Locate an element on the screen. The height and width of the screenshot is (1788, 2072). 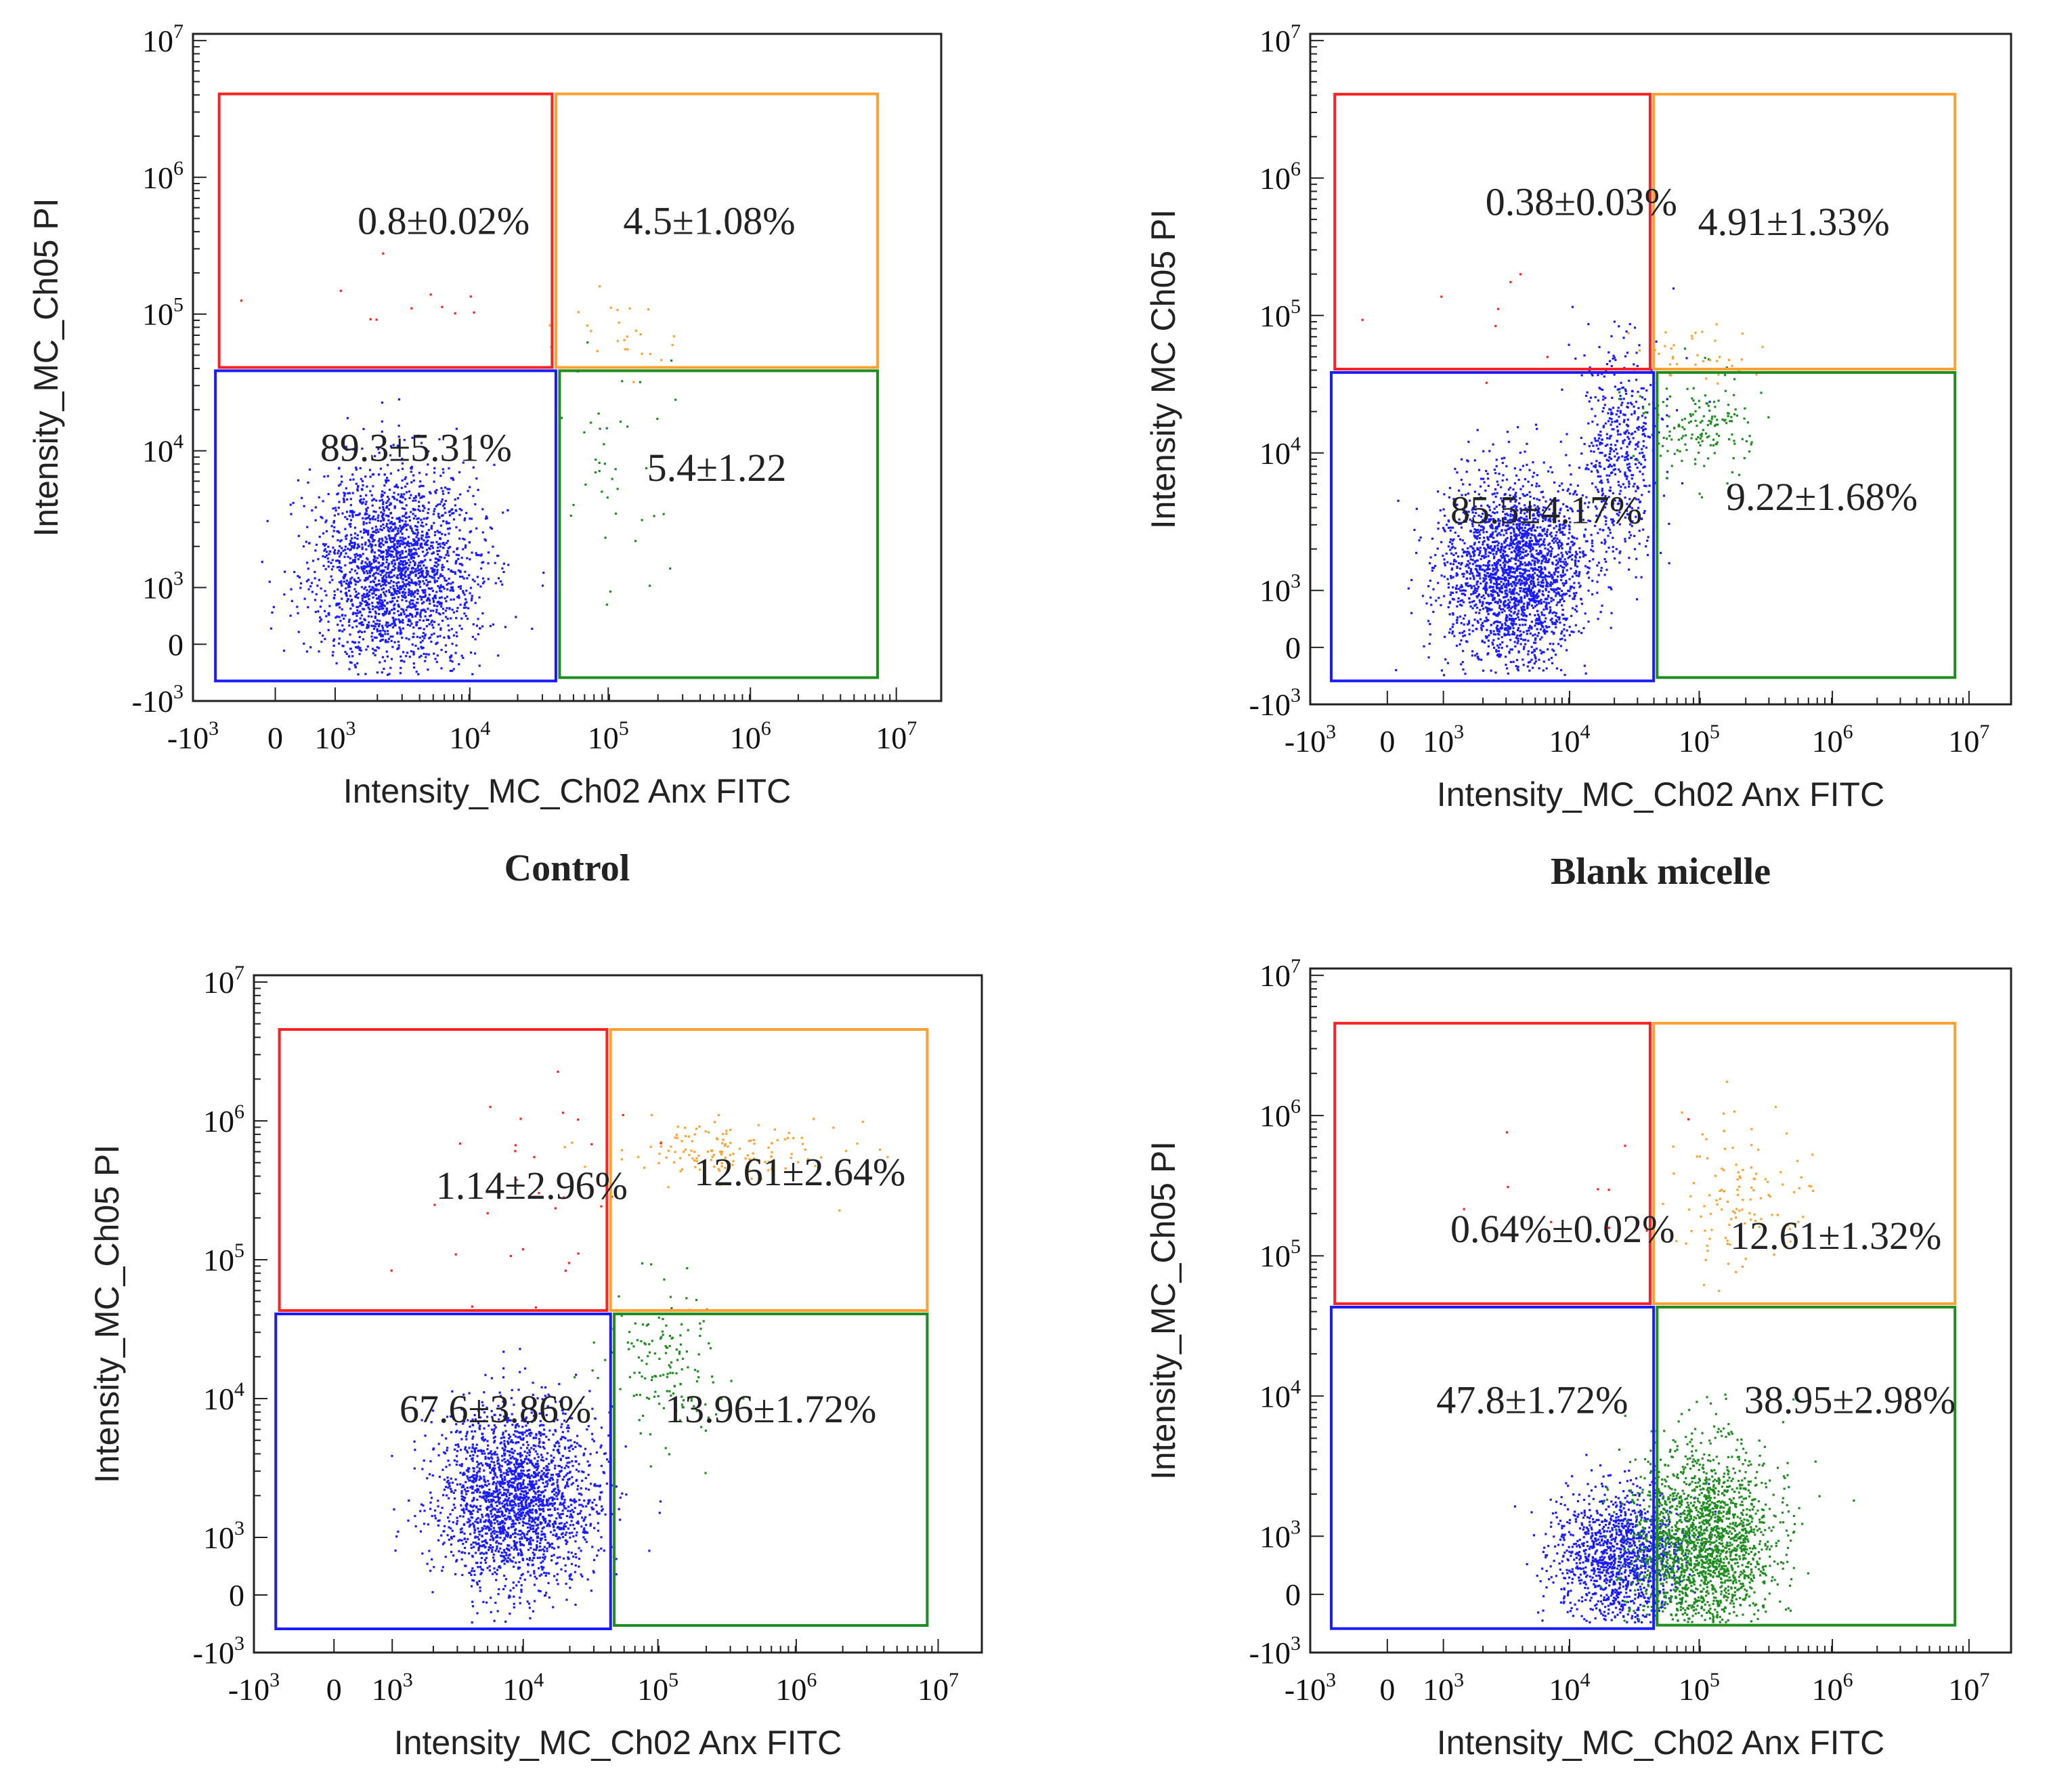
data-point-late_apoptotic is located at coordinates (650, 355).